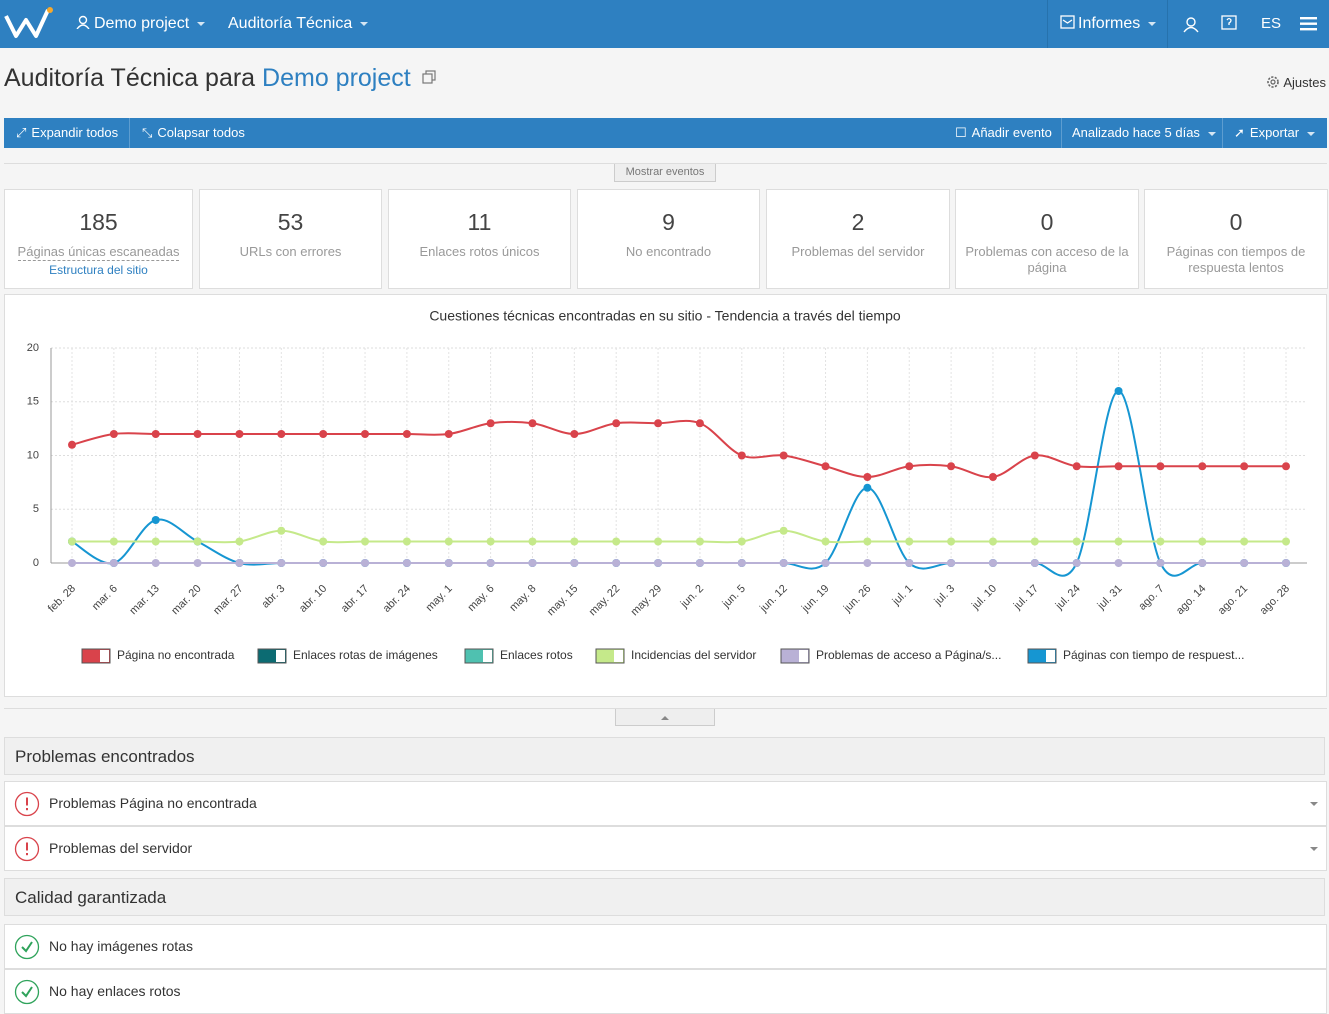  Describe the element at coordinates (668, 239) in the screenshot. I see `stat-card: 9 No encontrado` at that location.